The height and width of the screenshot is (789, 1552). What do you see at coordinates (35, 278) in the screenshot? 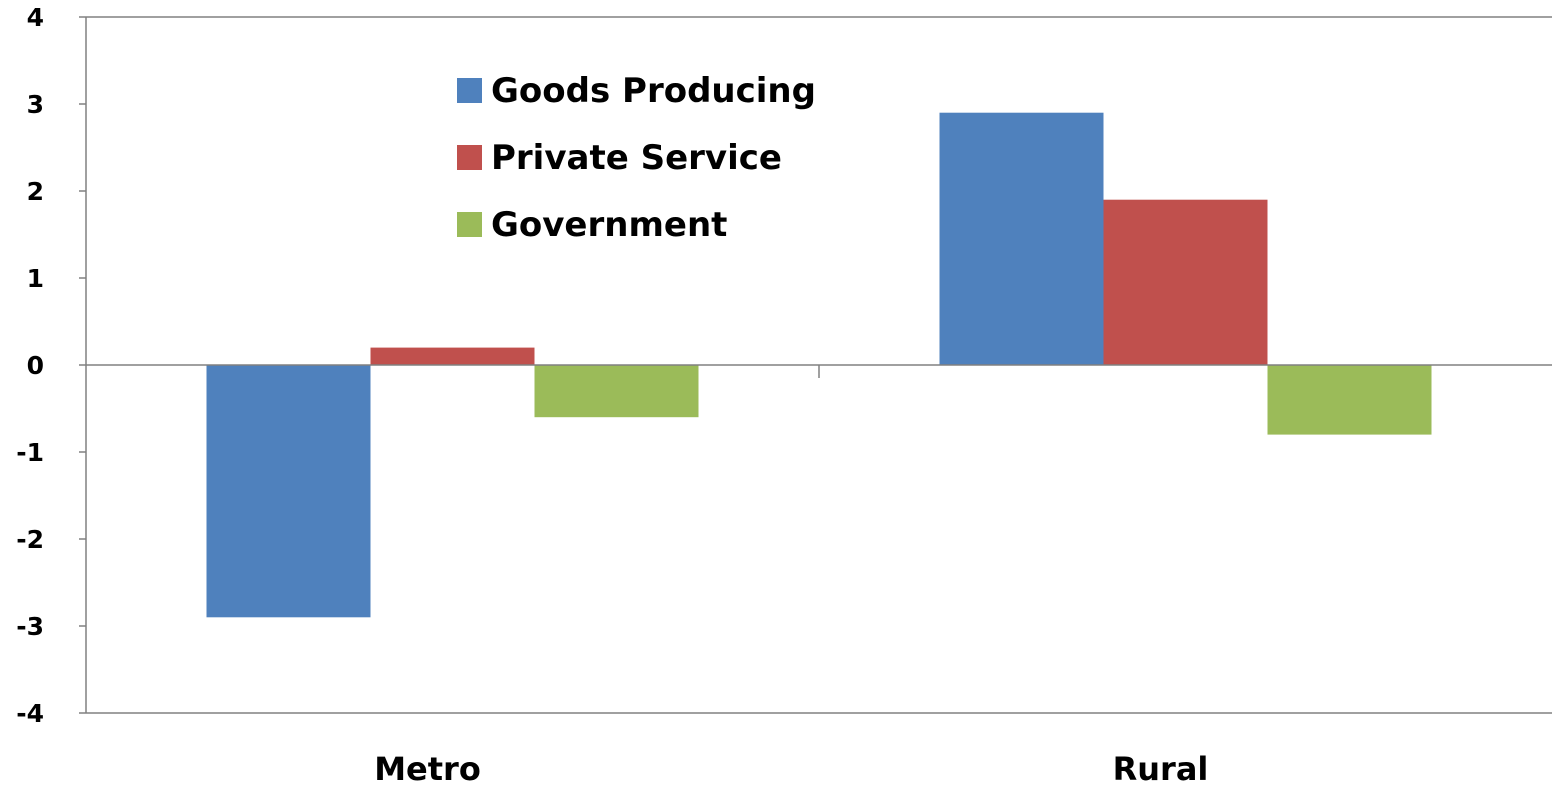
I see `y-tick-label: 1` at bounding box center [35, 278].